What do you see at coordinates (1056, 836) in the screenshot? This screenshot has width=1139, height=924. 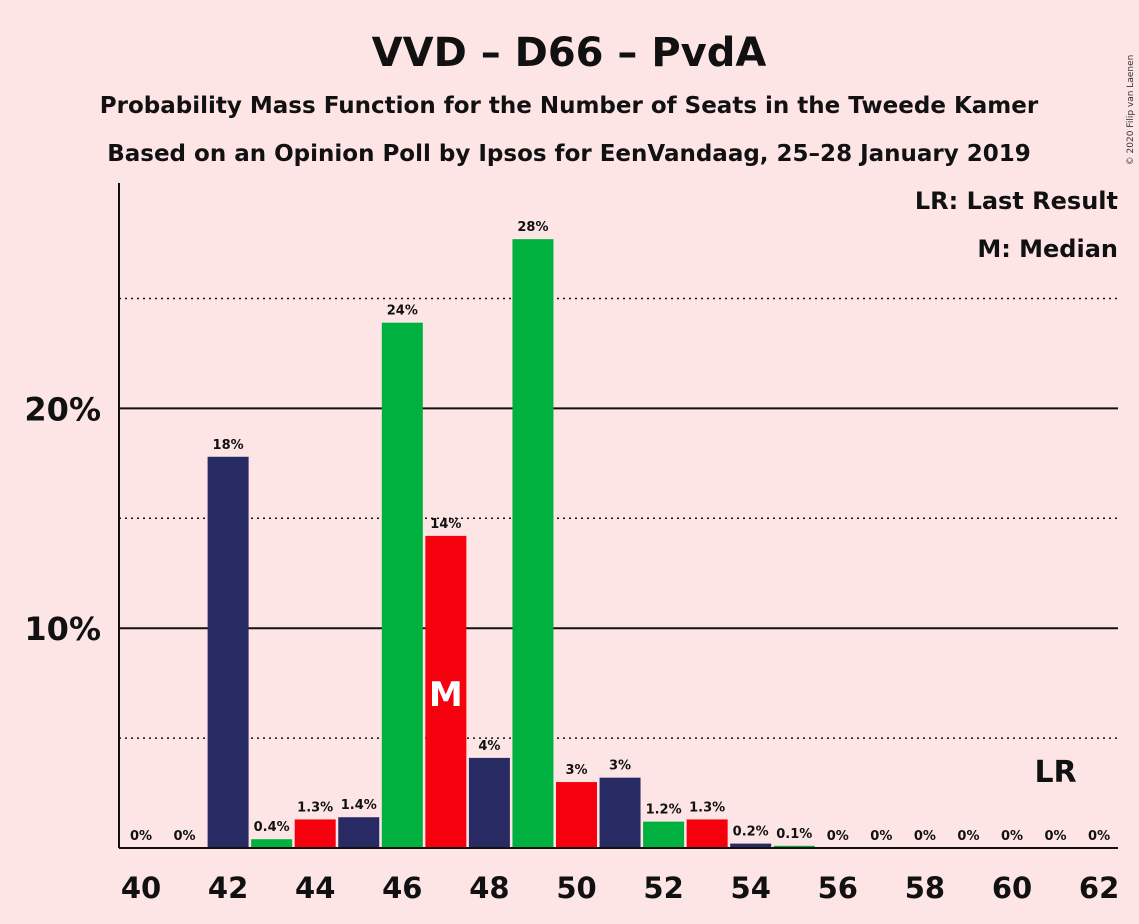 I see `bar-label-61: 0%` at bounding box center [1056, 836].